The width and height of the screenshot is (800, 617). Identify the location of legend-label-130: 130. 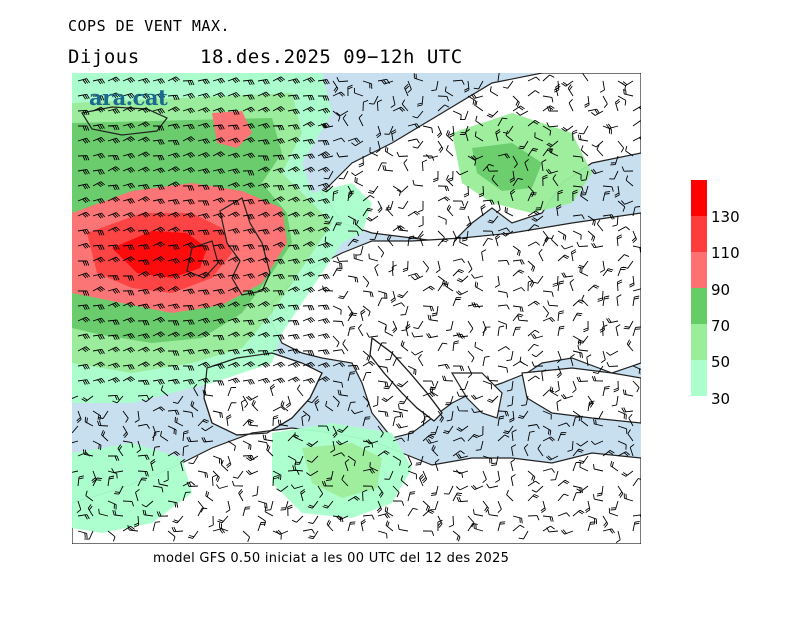
(725, 217).